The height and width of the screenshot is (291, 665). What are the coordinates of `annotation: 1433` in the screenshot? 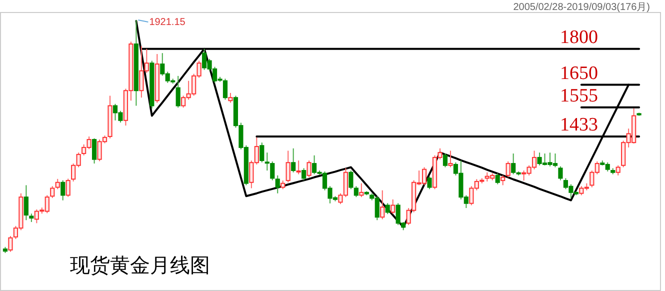 It's located at (579, 125).